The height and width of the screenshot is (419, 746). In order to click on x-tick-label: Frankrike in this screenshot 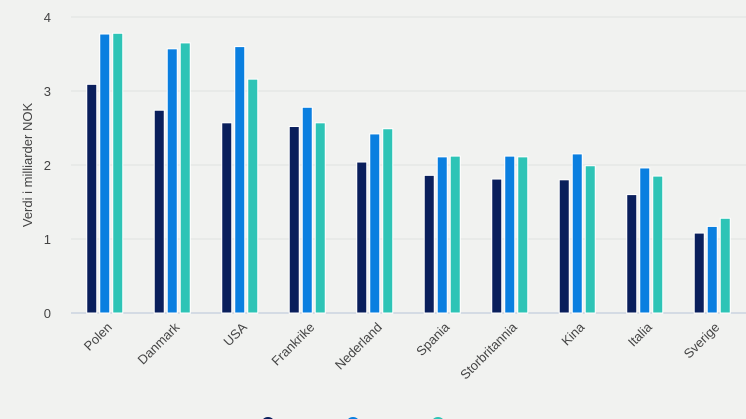, I will do `click(292, 344)`.